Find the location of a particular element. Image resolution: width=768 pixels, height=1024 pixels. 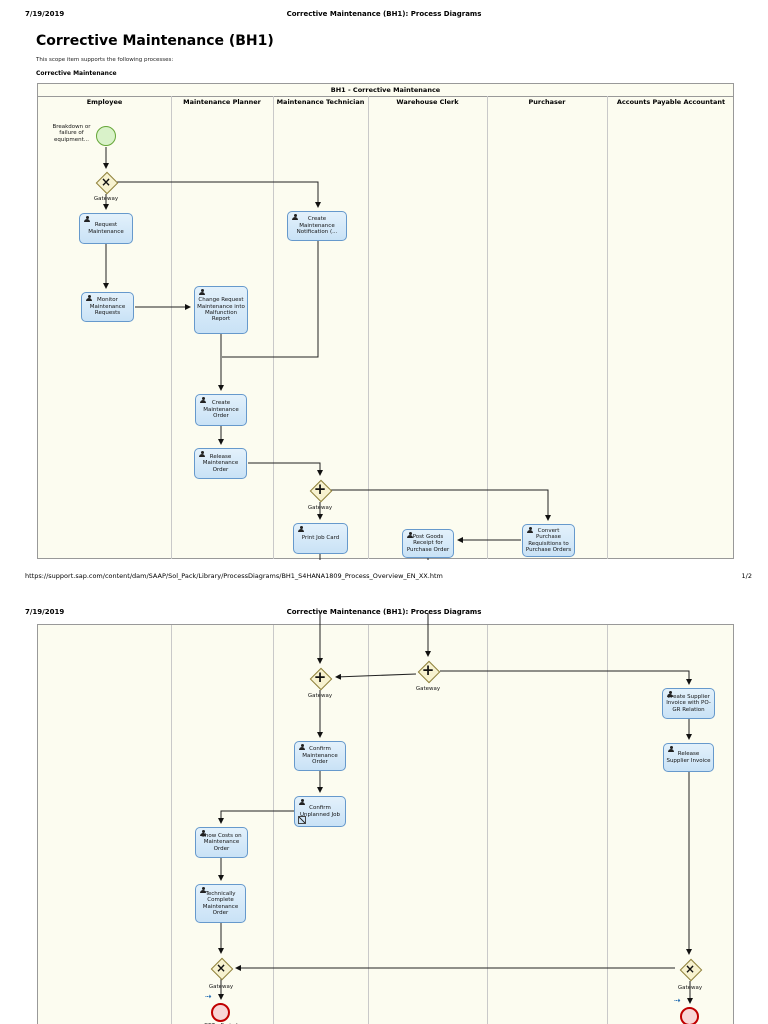

parallel-gateway-3: + is located at coordinates (428, 671).